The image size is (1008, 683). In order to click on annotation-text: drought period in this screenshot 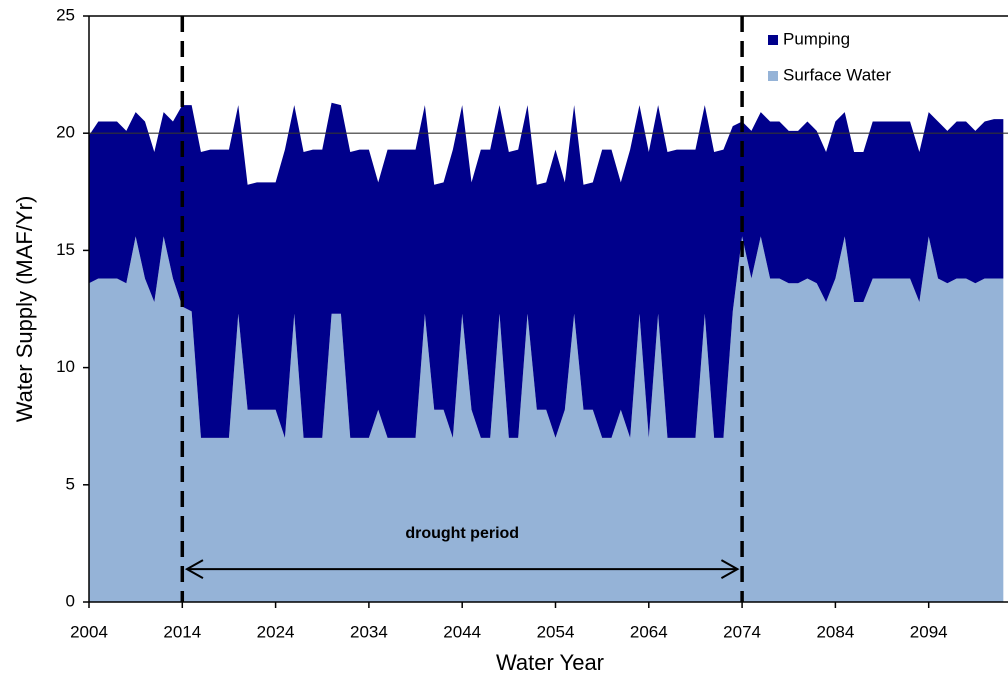, I will do `click(462, 533)`.